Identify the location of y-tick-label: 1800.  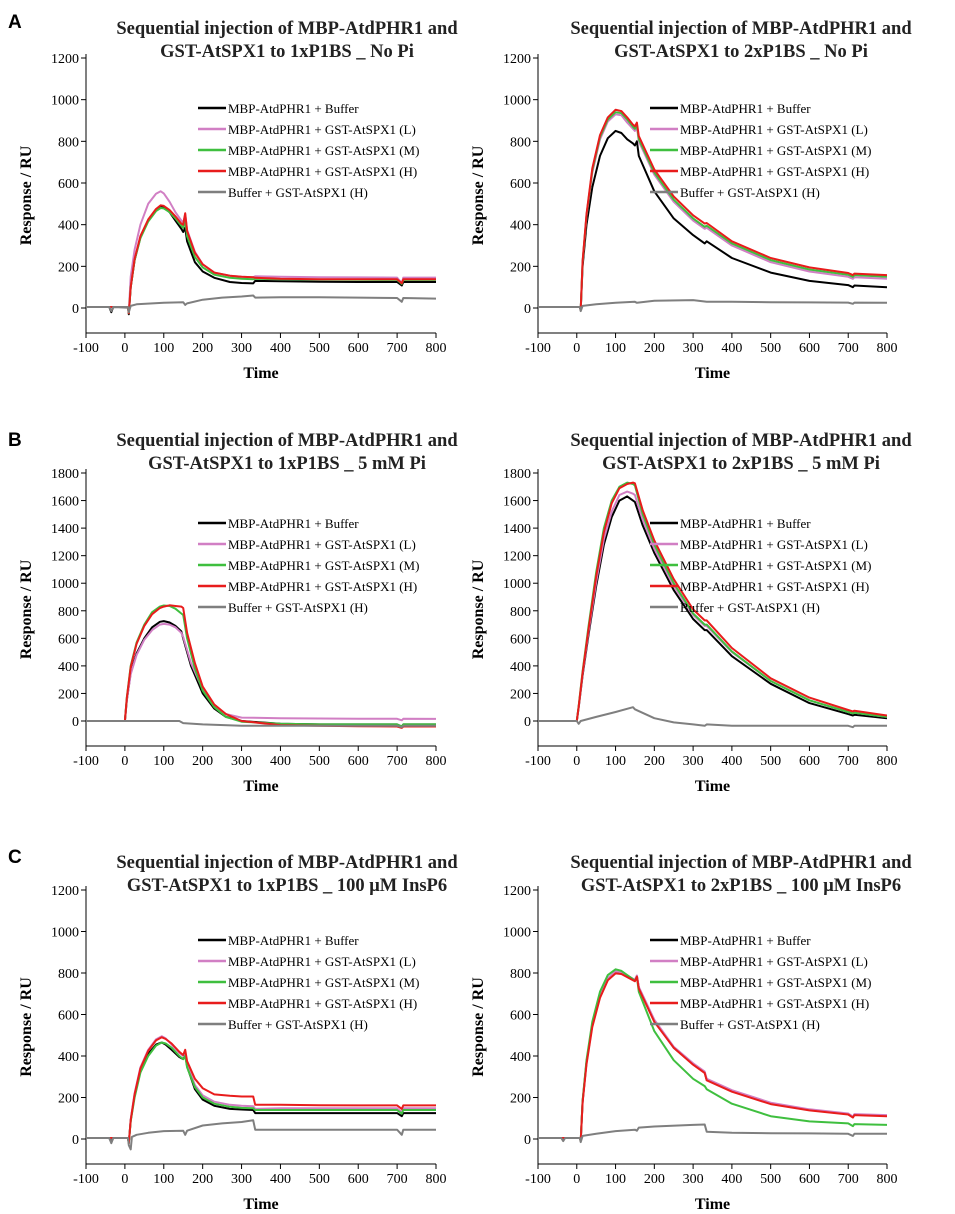
(517, 474).